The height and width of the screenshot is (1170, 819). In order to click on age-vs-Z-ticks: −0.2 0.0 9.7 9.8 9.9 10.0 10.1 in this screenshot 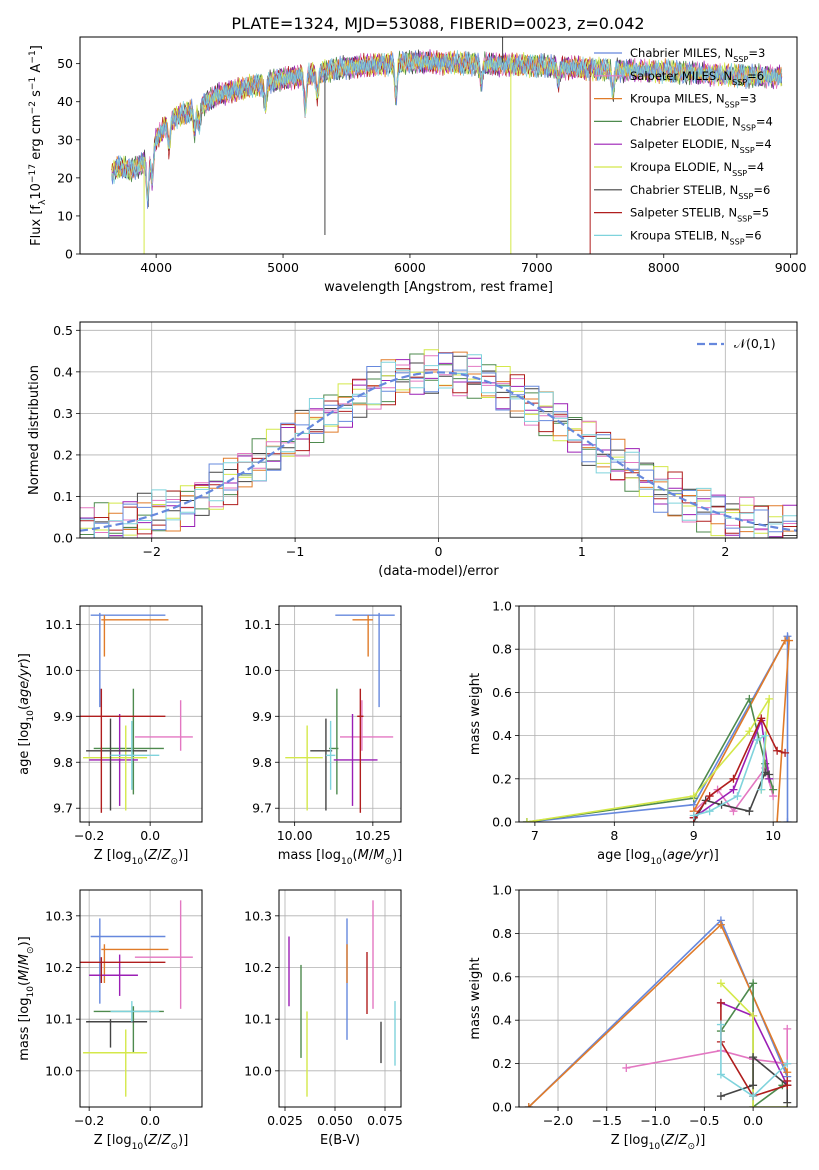, I will do `click(102, 730)`.